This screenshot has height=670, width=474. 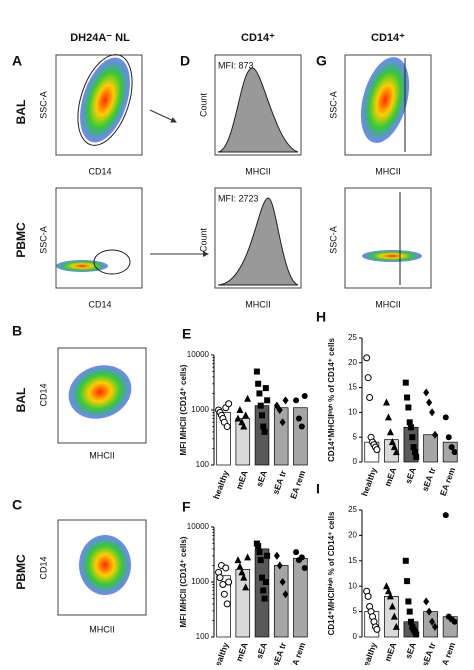 I want to click on y-tick-label: 5, so click(x=355, y=436).